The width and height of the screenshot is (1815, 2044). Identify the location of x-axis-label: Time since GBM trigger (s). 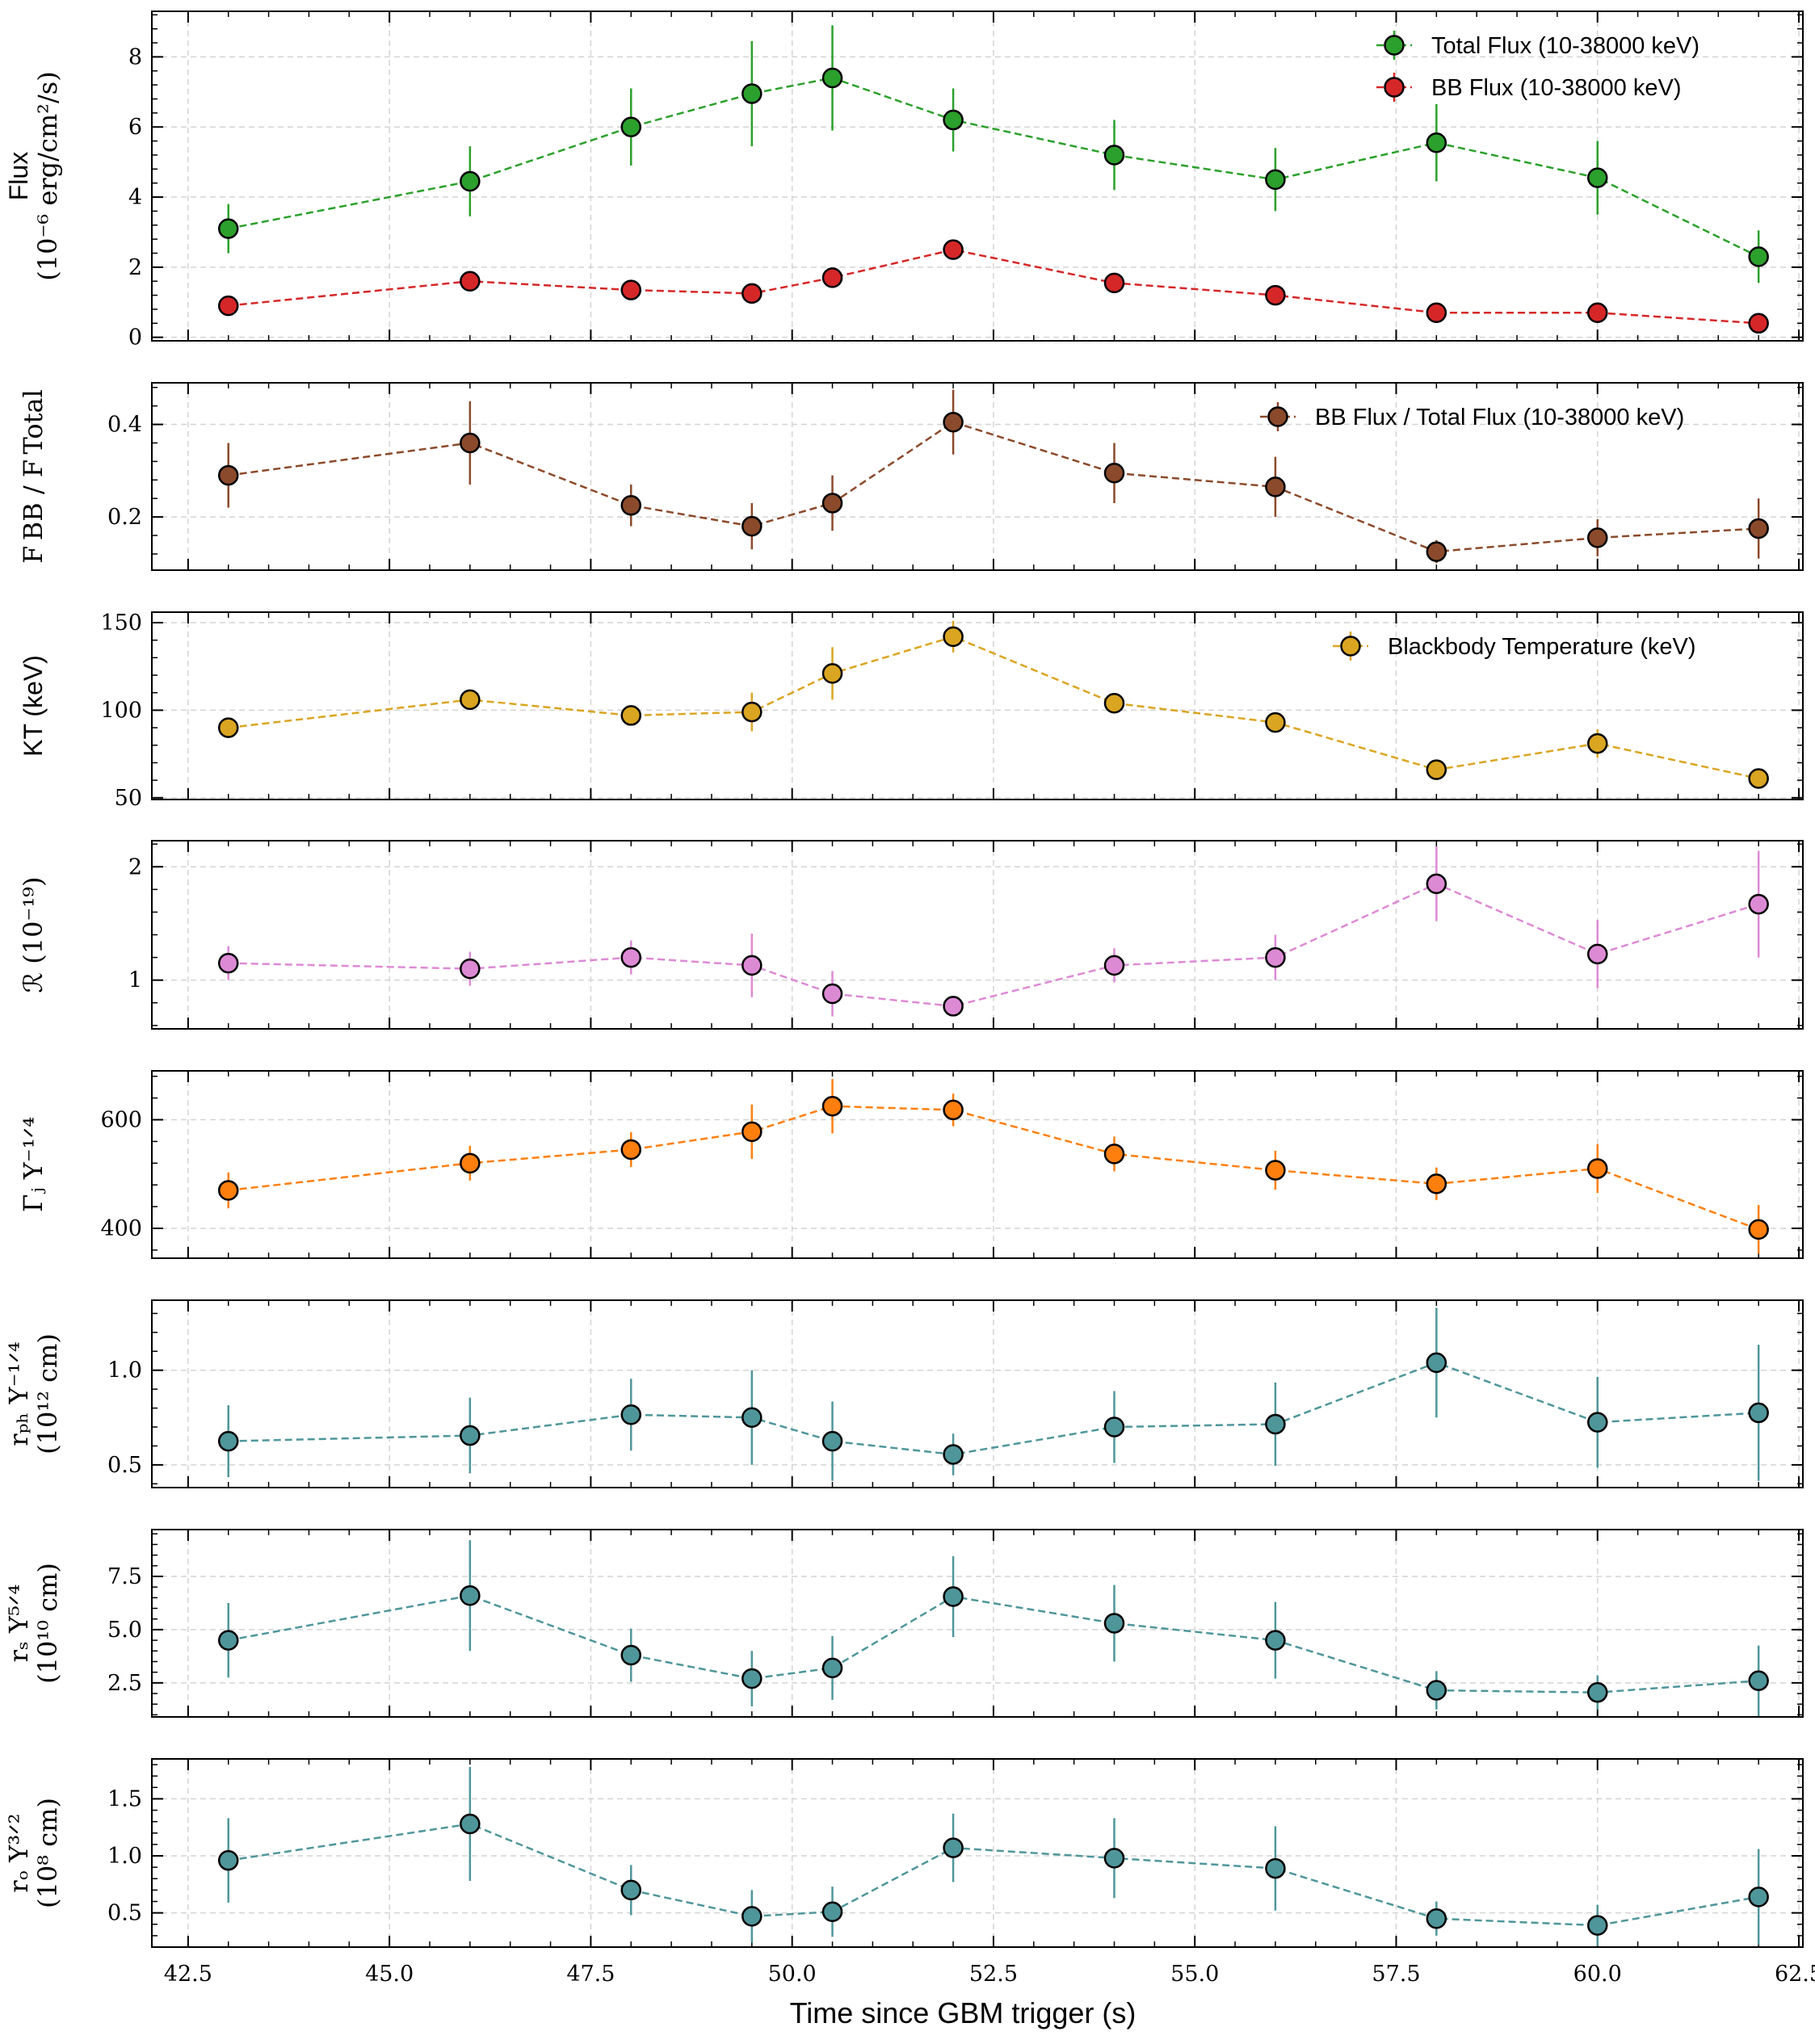
(963, 2012).